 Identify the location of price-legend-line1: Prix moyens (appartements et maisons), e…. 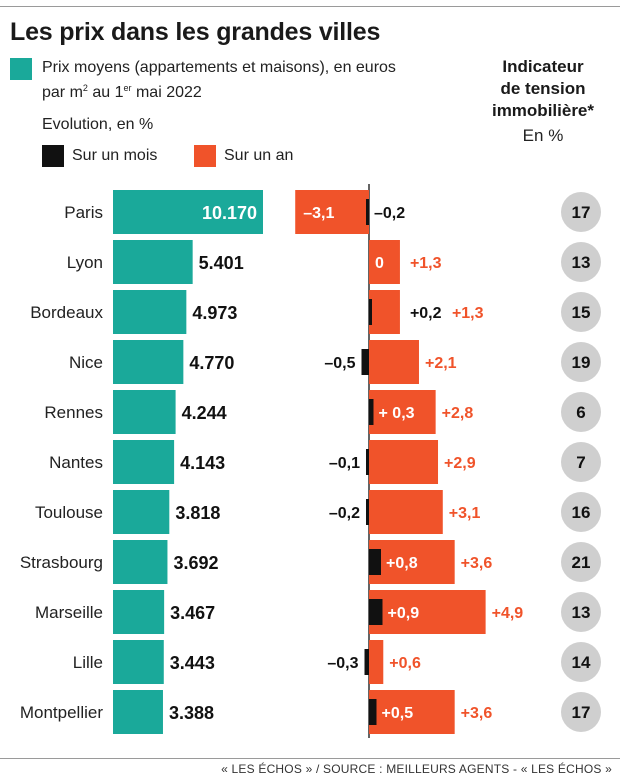
(219, 67).